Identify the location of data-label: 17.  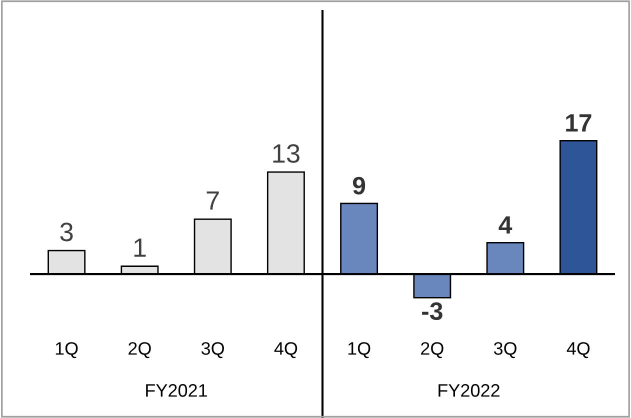
(579, 123).